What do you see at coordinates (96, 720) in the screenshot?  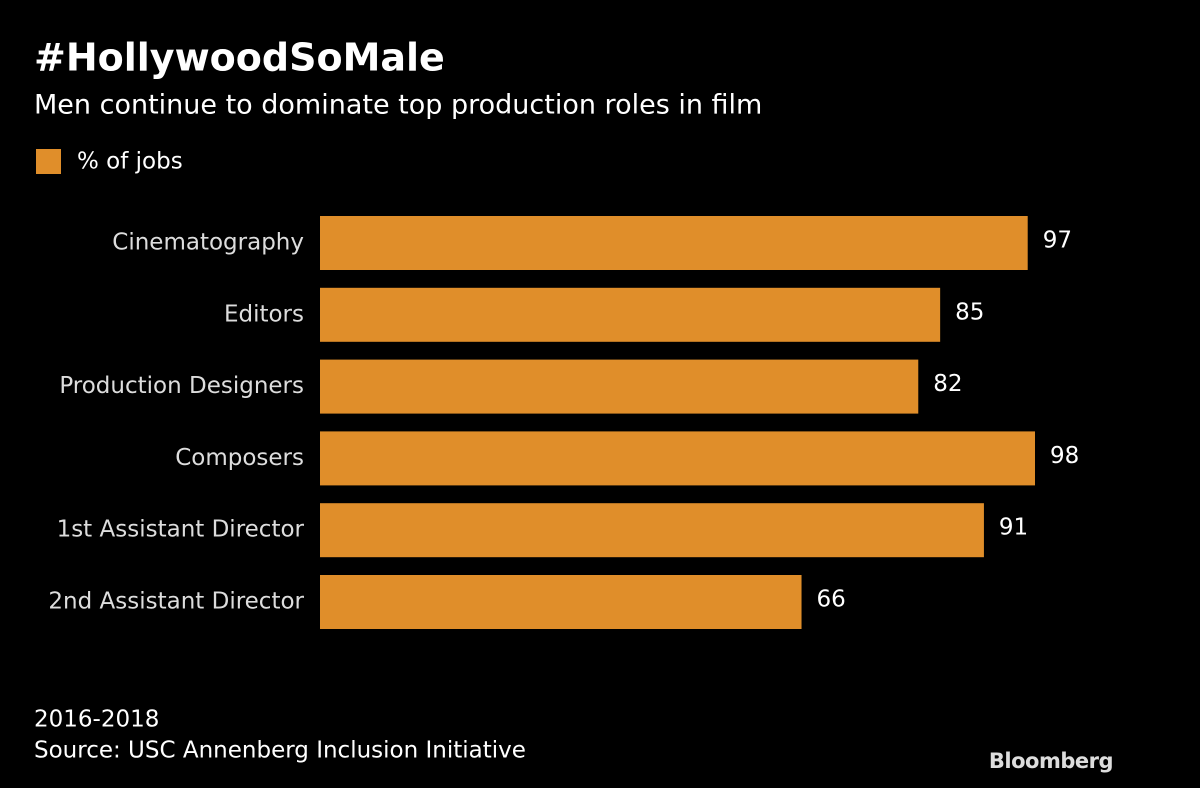 I see `period-note: 2016-2018` at bounding box center [96, 720].